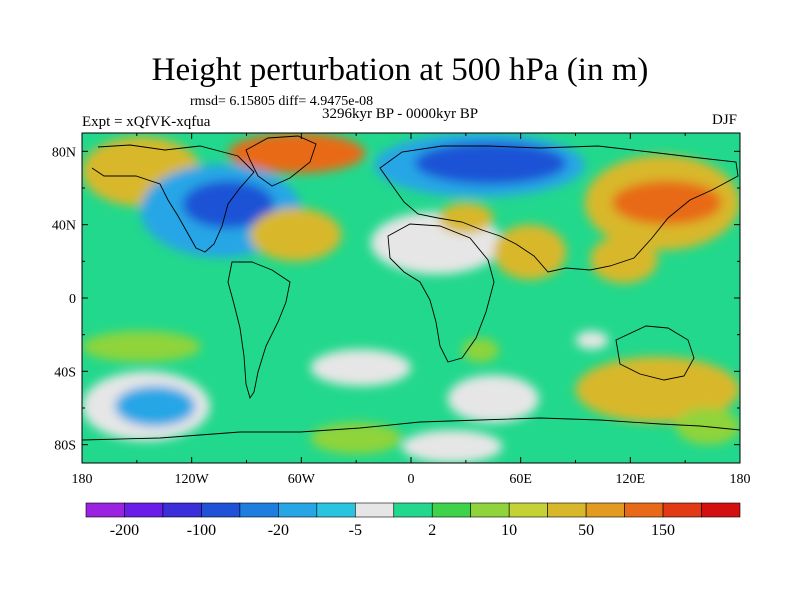 This screenshot has height=600, width=800. I want to click on coastline-north-america, so click(173, 198).